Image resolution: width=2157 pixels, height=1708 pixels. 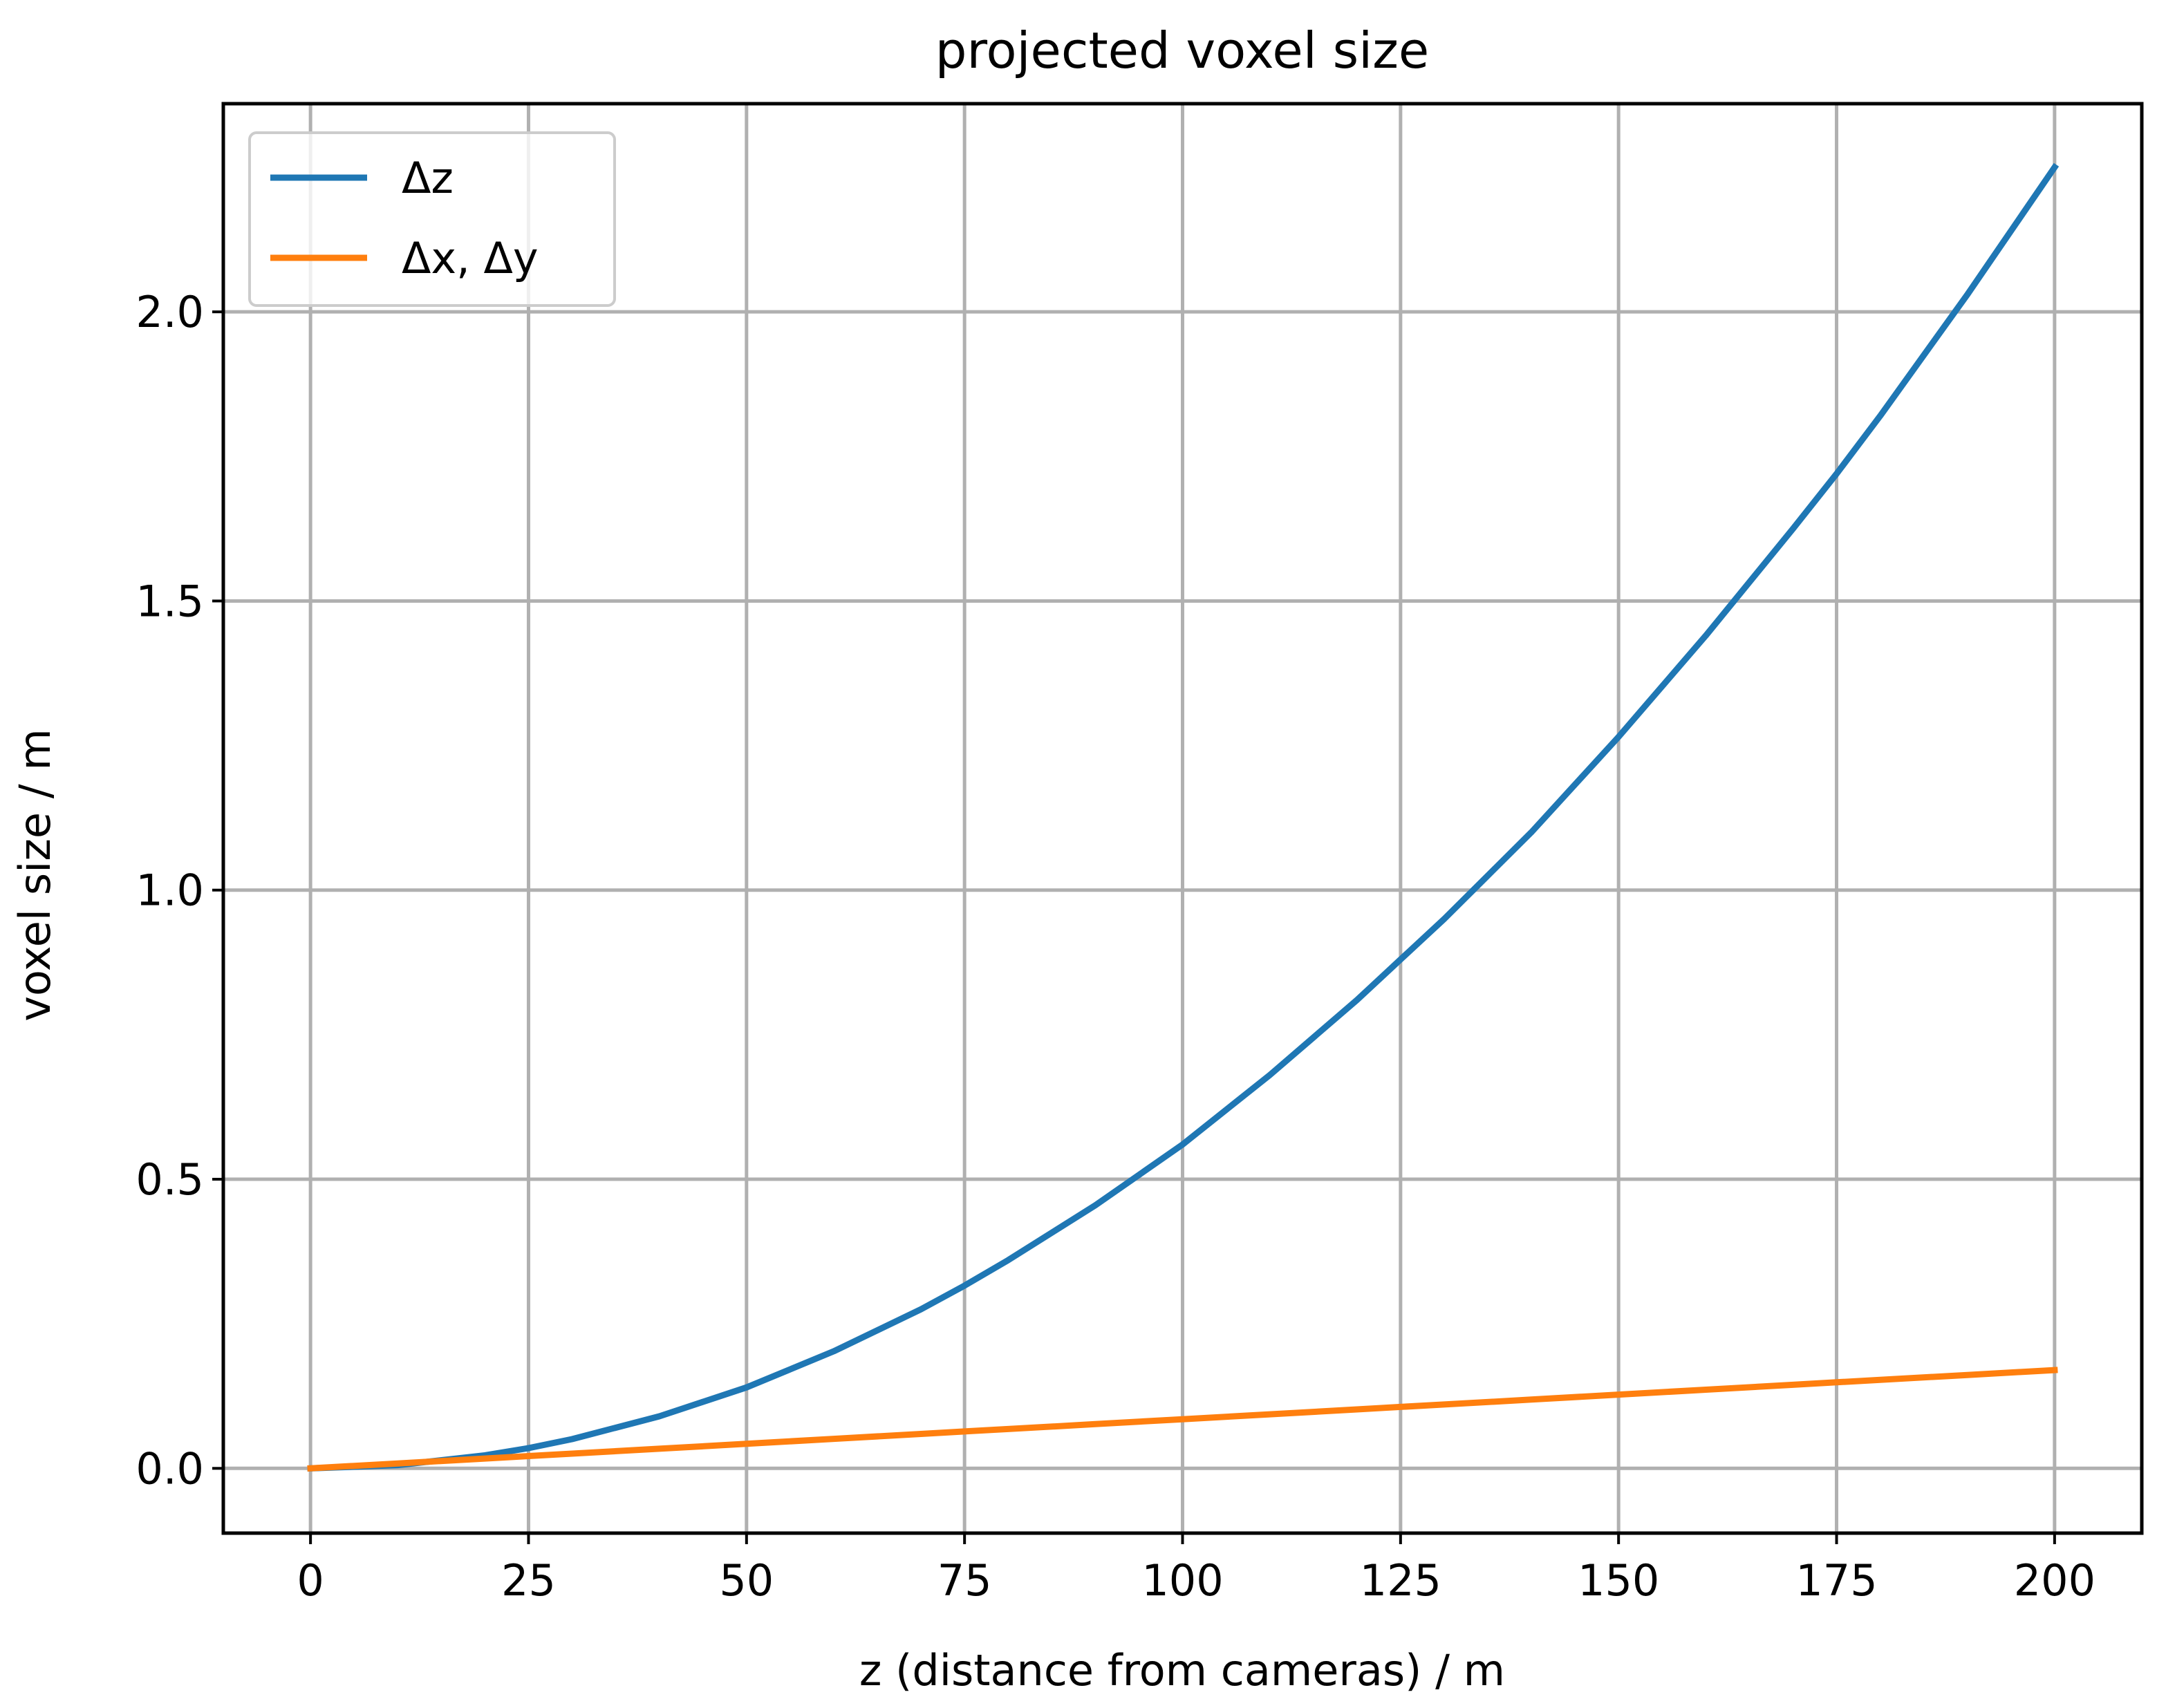 What do you see at coordinates (170, 890) in the screenshot?
I see `y-tick-label: 1.0` at bounding box center [170, 890].